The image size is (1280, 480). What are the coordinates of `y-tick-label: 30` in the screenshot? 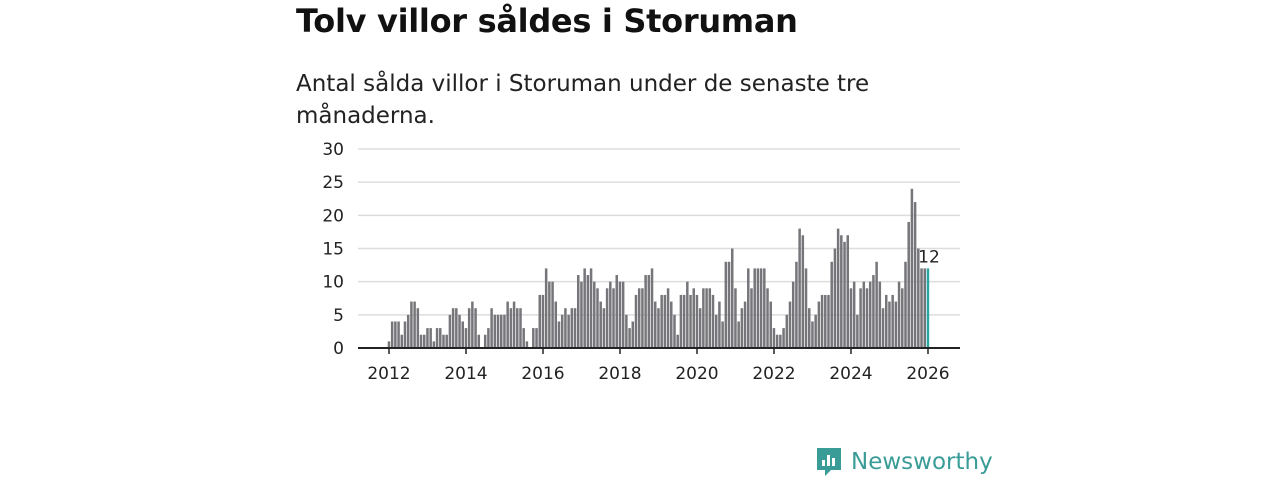 It's located at (333, 150).